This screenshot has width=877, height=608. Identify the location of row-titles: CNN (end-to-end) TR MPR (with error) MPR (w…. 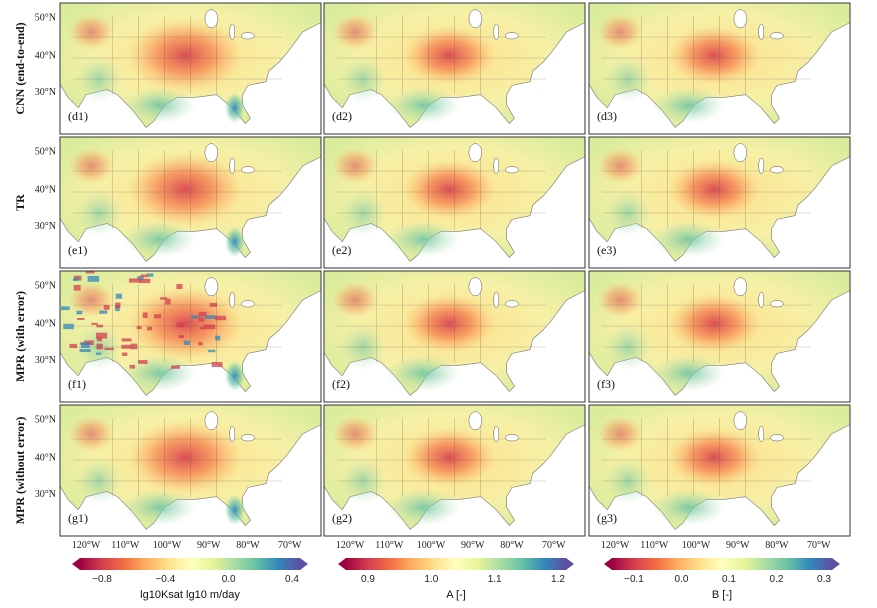
(20, 273).